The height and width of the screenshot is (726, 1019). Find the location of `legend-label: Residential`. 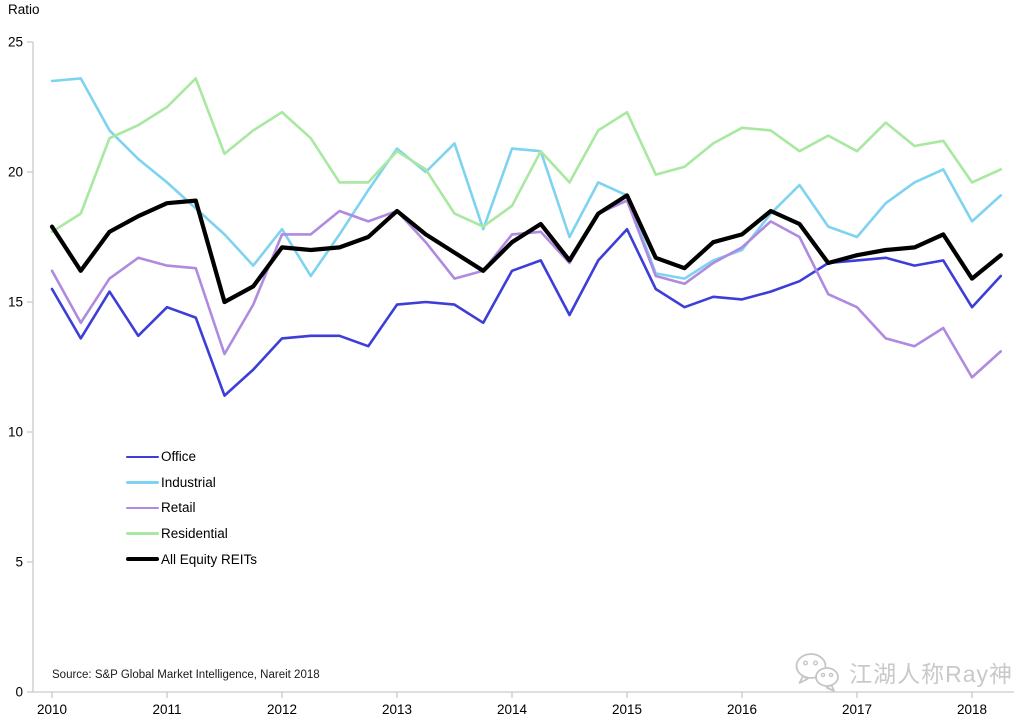

legend-label: Residential is located at coordinates (194, 534).